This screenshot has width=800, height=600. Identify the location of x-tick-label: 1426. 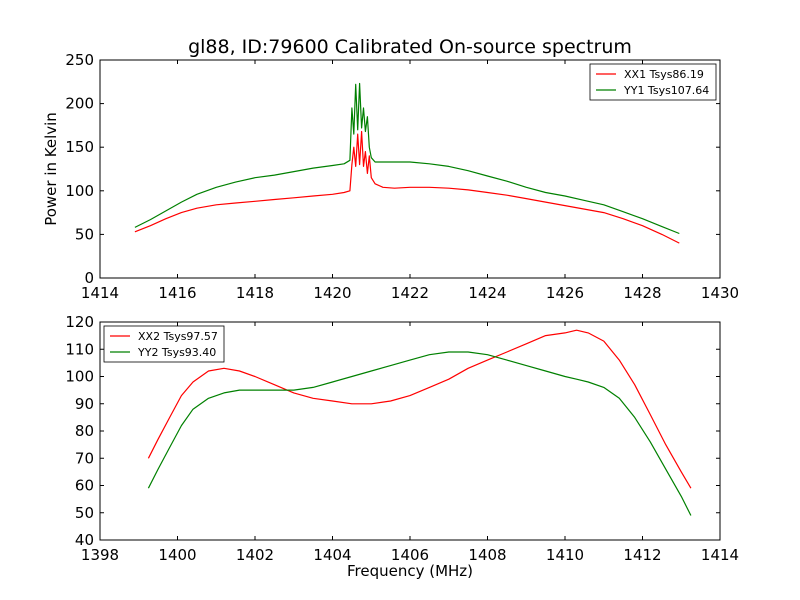
(565, 293).